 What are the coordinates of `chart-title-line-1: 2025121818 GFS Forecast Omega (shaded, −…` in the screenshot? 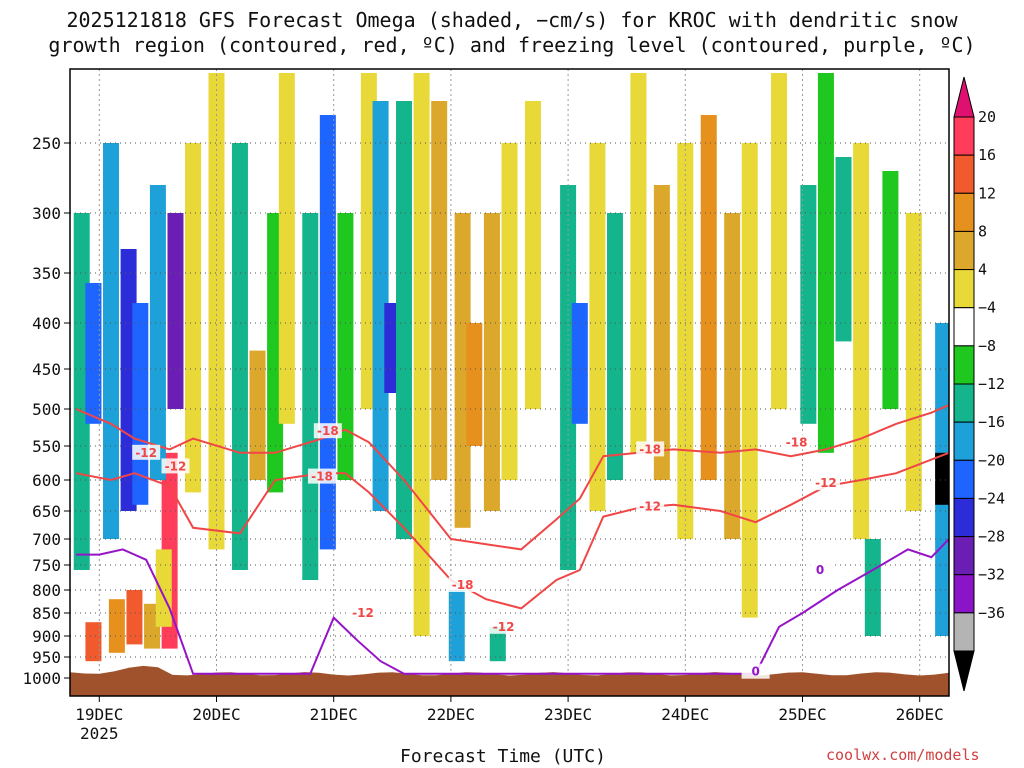 It's located at (512, 20).